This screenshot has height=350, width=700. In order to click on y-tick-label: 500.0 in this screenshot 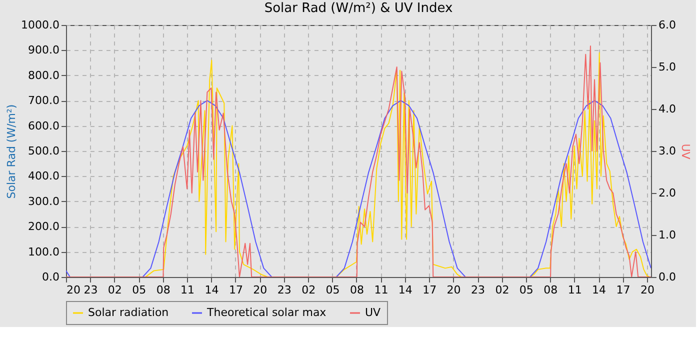, I will do `click(44, 151)`.